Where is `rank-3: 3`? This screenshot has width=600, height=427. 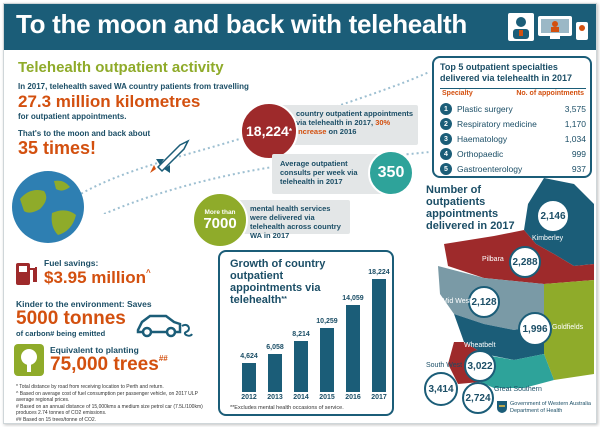
rank-3: 3 is located at coordinates (446, 139).